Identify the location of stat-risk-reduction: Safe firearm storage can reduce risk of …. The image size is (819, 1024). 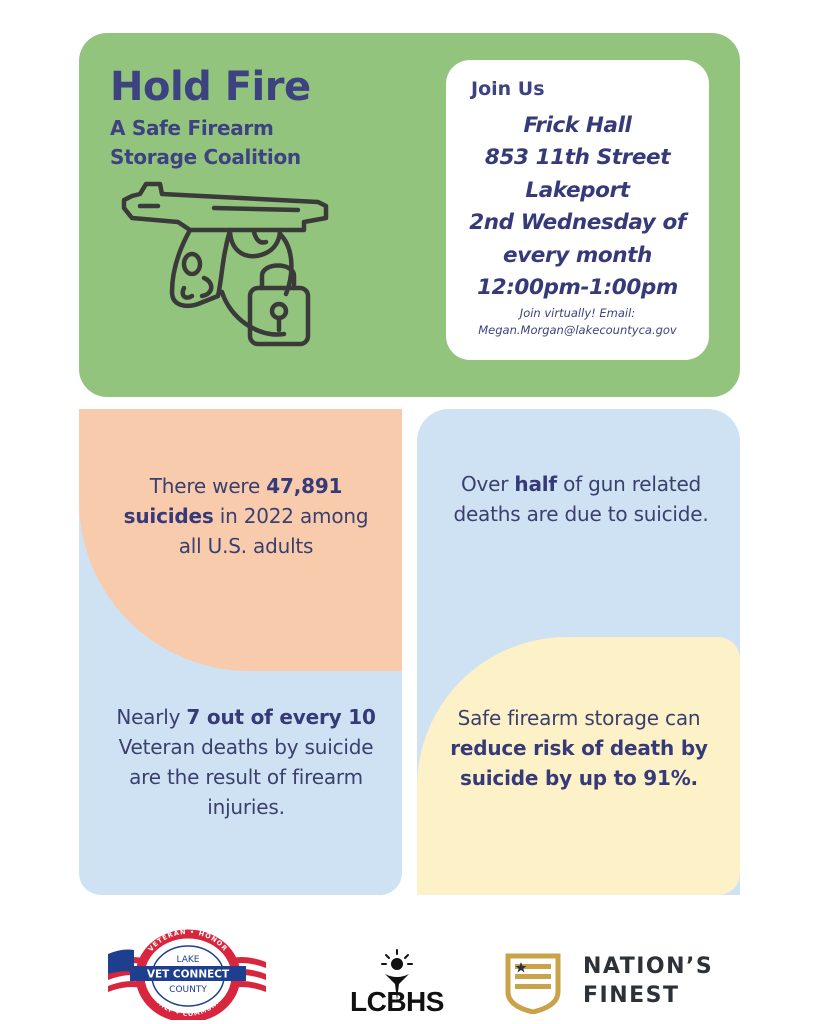
(579, 748).